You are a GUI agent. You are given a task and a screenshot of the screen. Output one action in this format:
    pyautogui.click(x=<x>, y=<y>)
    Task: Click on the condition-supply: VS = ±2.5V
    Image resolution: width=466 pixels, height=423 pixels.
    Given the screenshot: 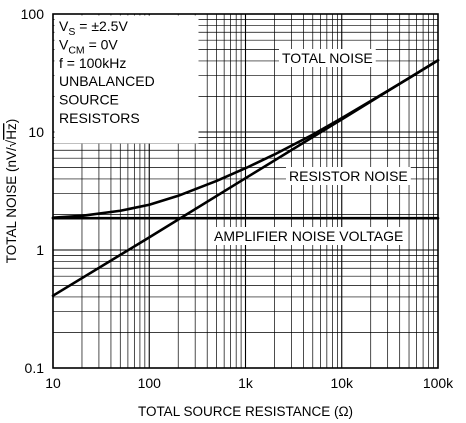 What is the action you would take?
    pyautogui.click(x=93, y=28)
    